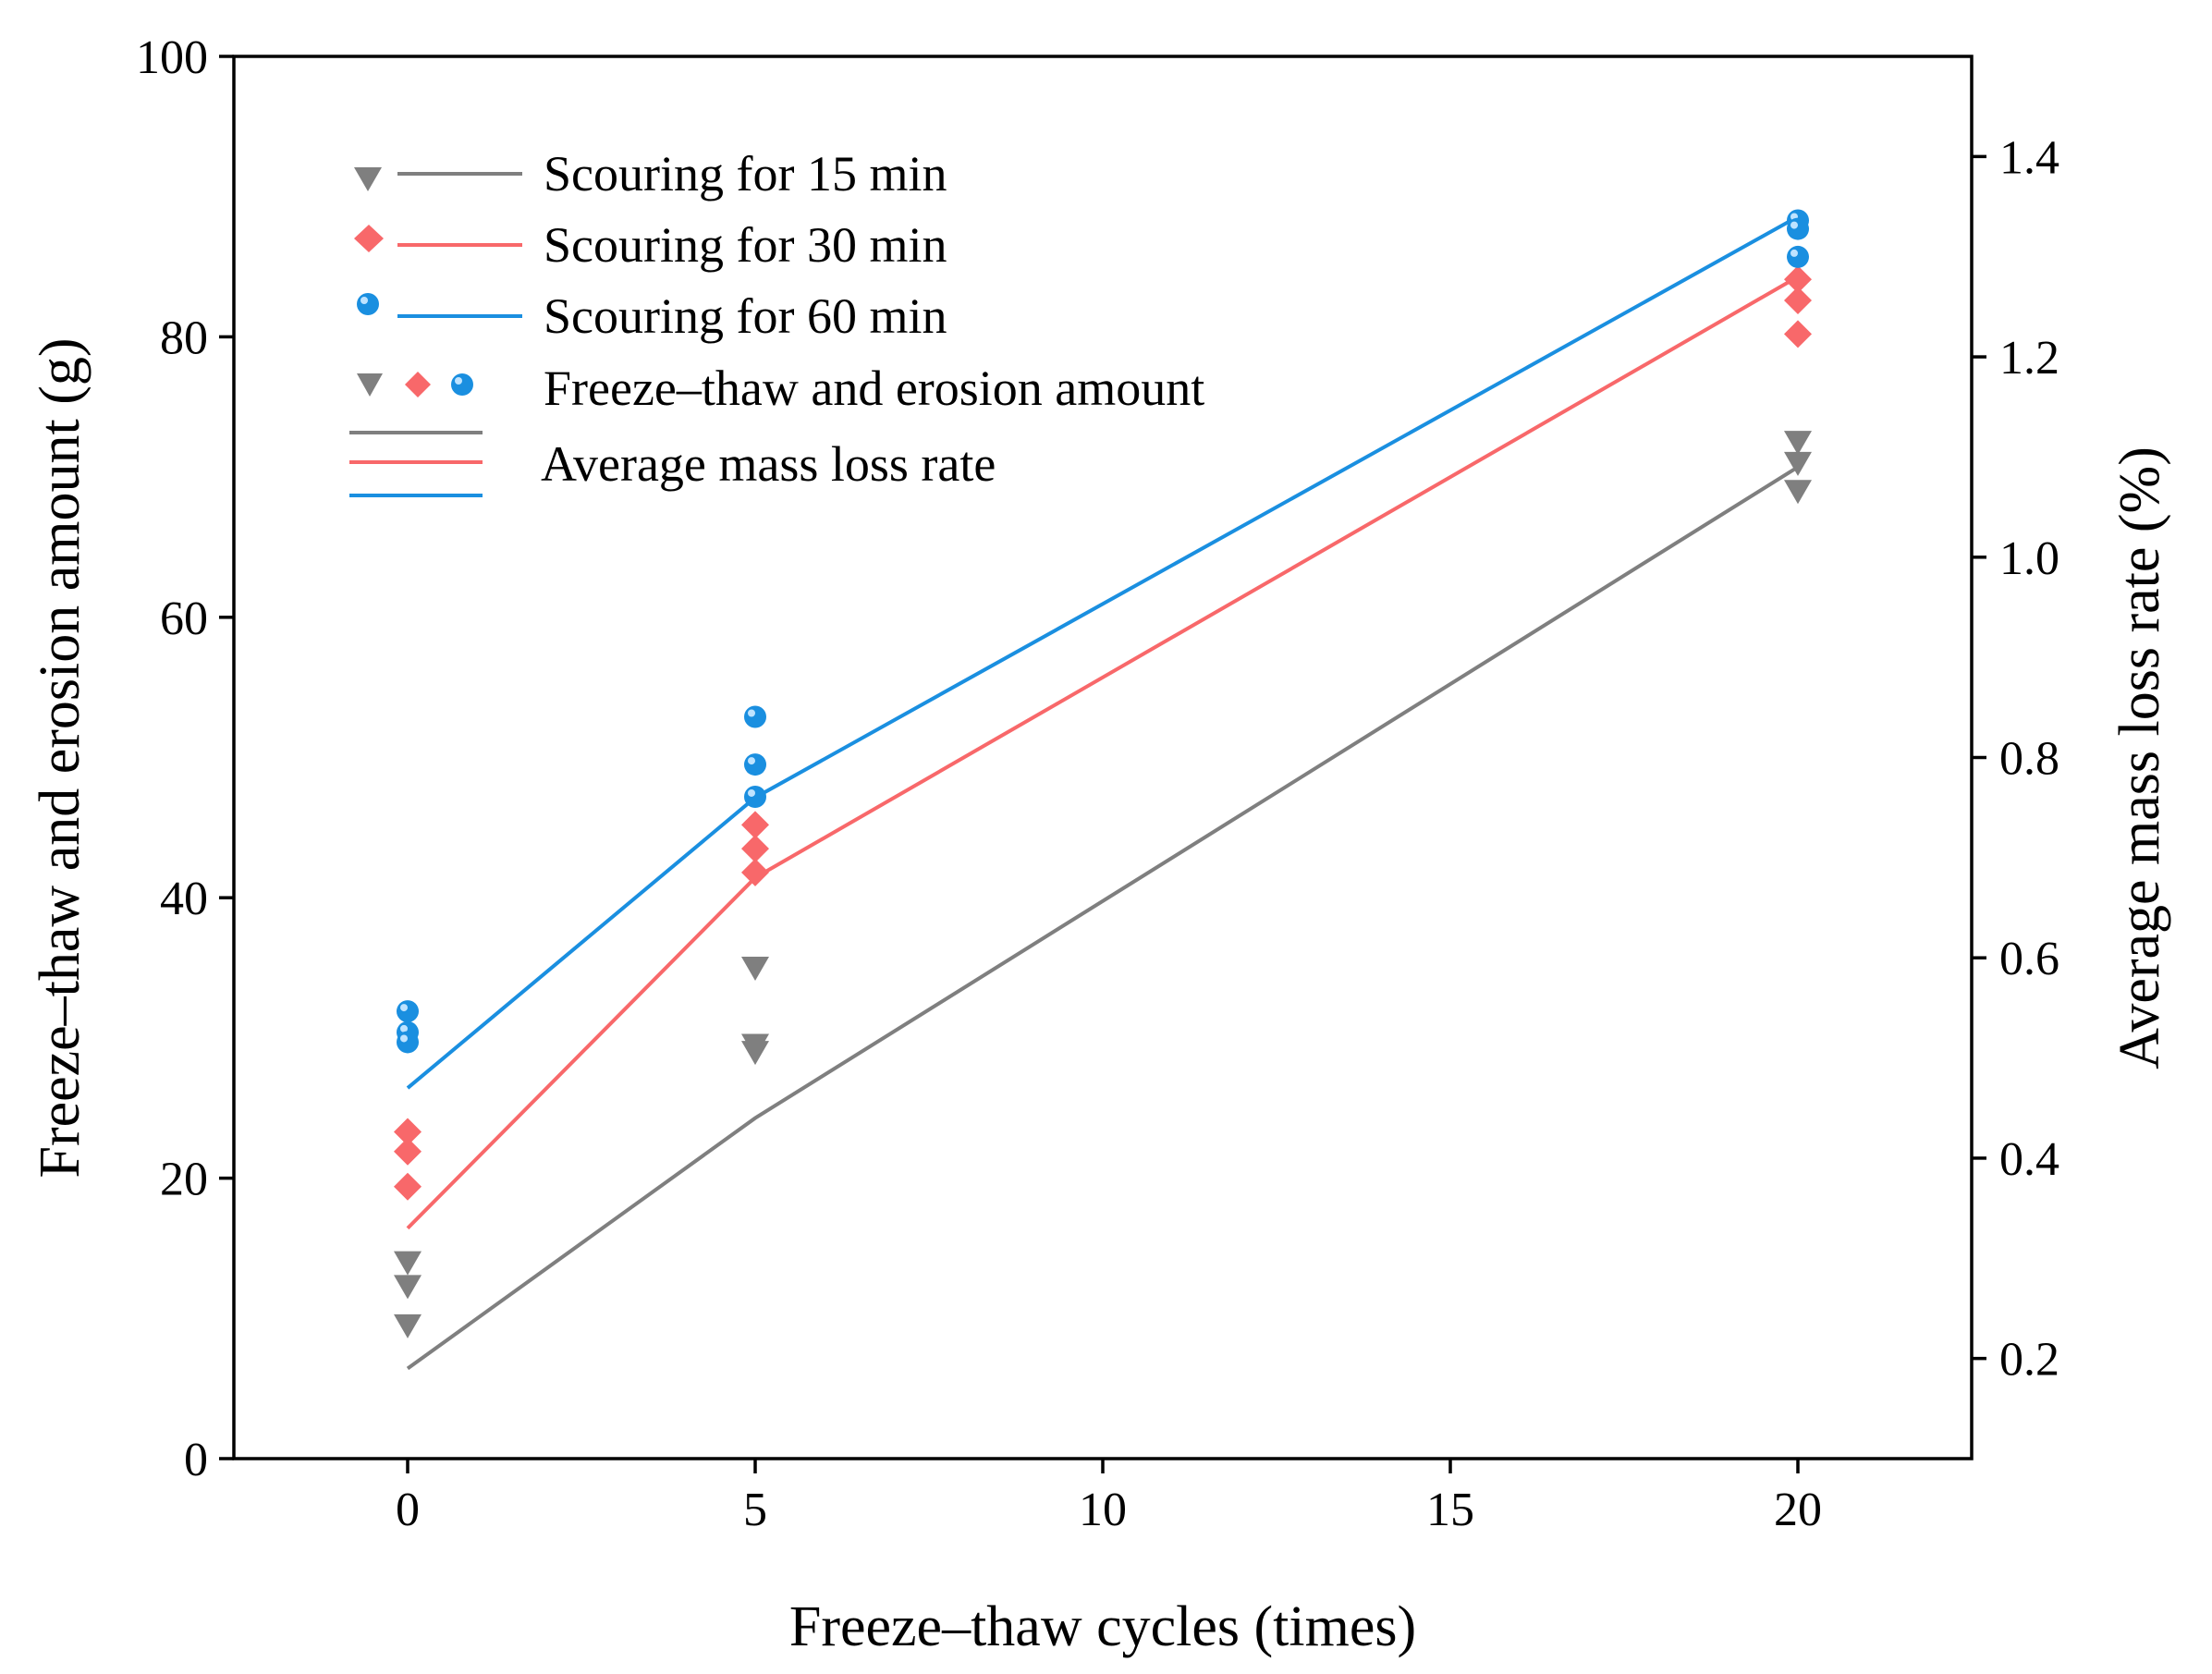 This screenshot has height=1674, width=2212. I want to click on legend-entry-erosion-amount: Freeze–thaw and erosion amount, so click(780, 388).